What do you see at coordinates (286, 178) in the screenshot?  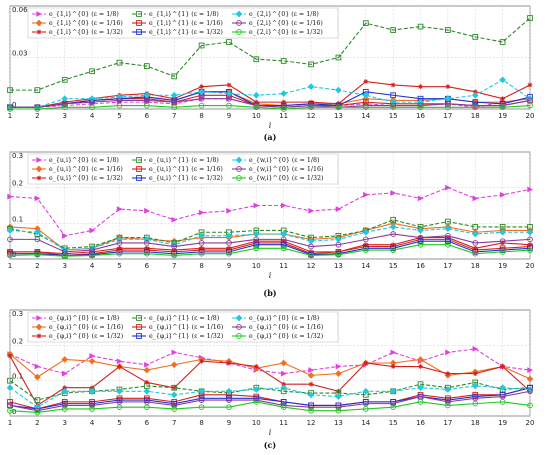 I see `legend-entry: e_{w,i}^{0} (ε = 1/32)` at bounding box center [286, 178].